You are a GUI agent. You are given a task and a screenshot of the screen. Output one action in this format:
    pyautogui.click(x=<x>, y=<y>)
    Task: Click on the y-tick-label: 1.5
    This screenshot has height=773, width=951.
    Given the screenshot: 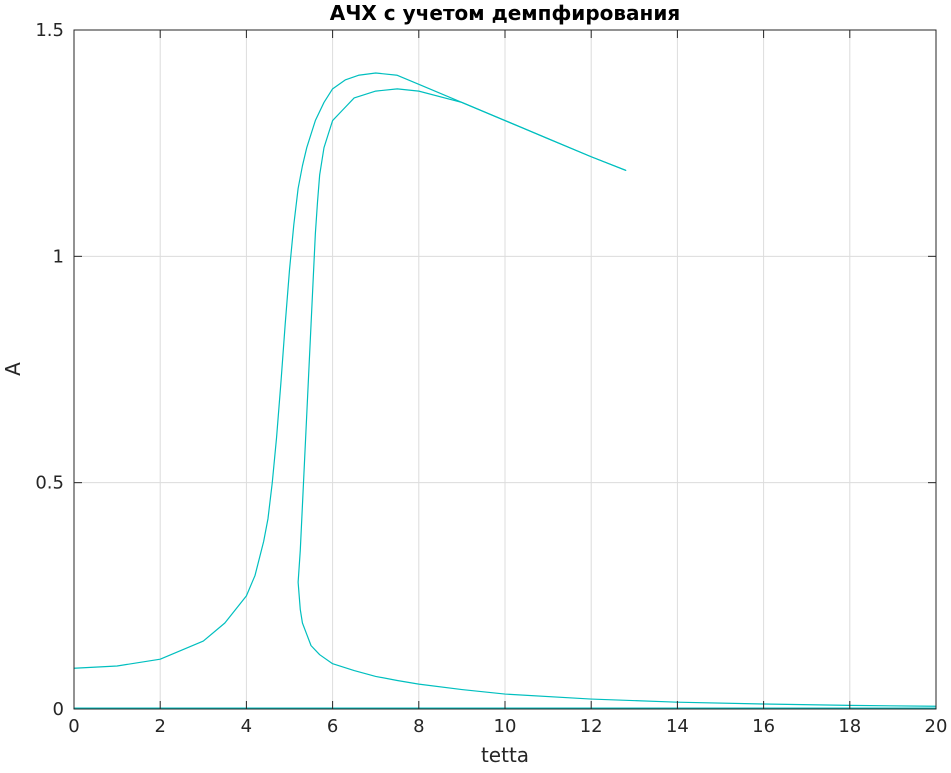 What is the action you would take?
    pyautogui.click(x=49, y=30)
    